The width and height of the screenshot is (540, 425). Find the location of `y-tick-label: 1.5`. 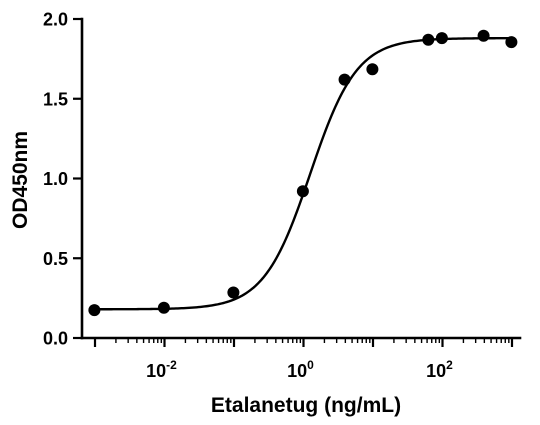

y-tick-label: 1.5 is located at coordinates (55, 99).